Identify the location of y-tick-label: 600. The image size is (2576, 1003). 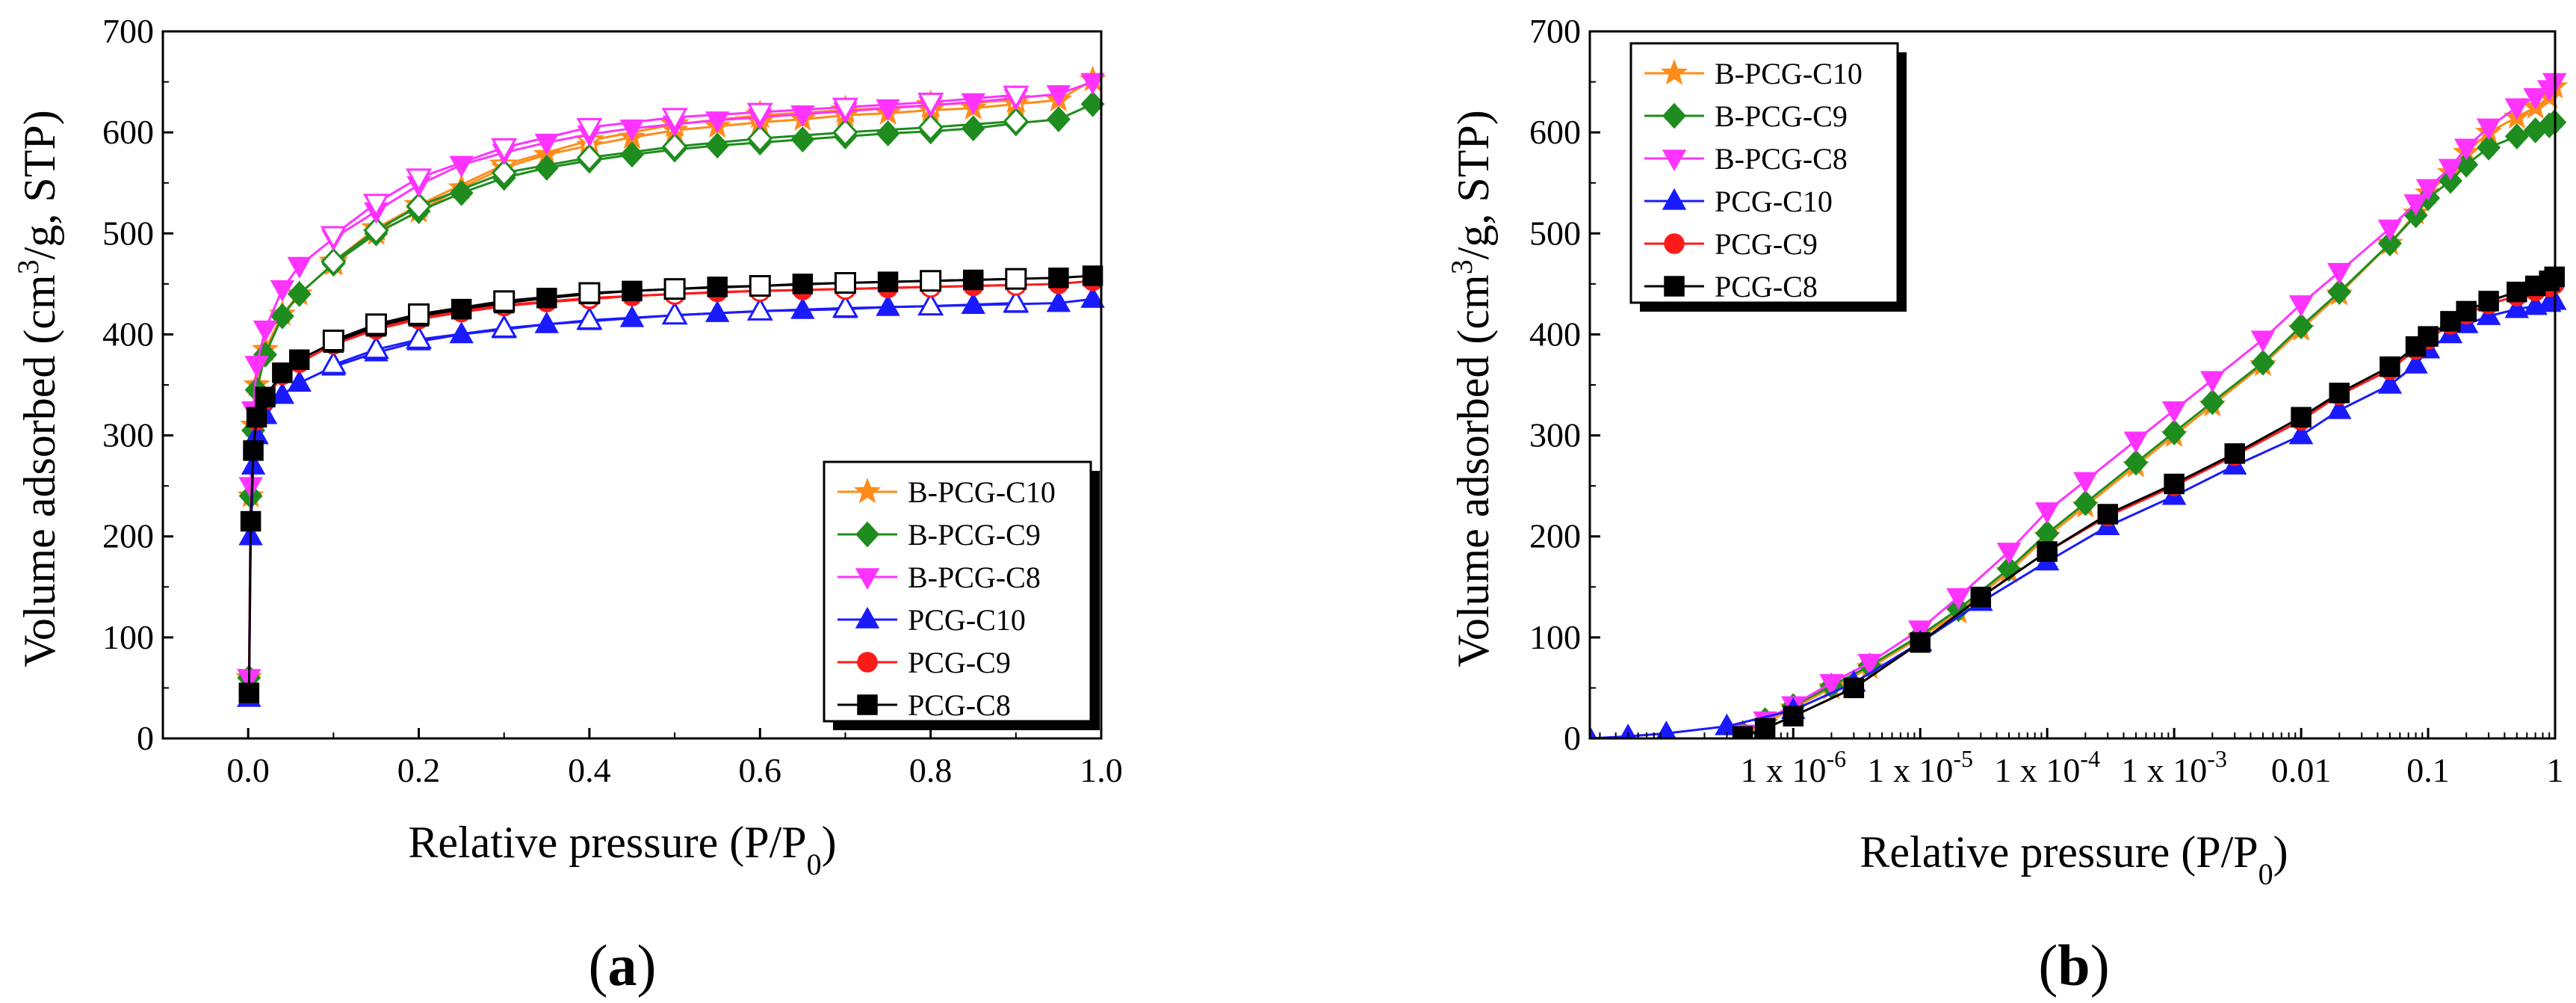
(1555, 132).